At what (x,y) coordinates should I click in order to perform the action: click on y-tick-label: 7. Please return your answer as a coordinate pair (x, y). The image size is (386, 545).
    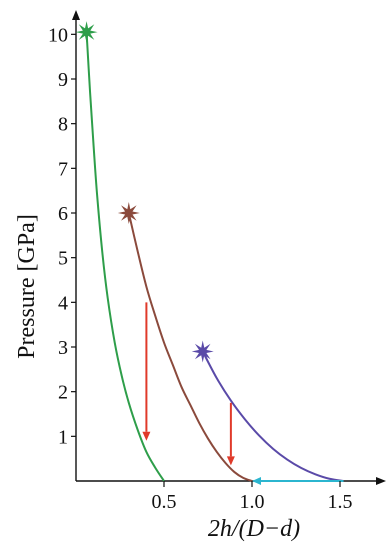
    Looking at the image, I should click on (63, 169).